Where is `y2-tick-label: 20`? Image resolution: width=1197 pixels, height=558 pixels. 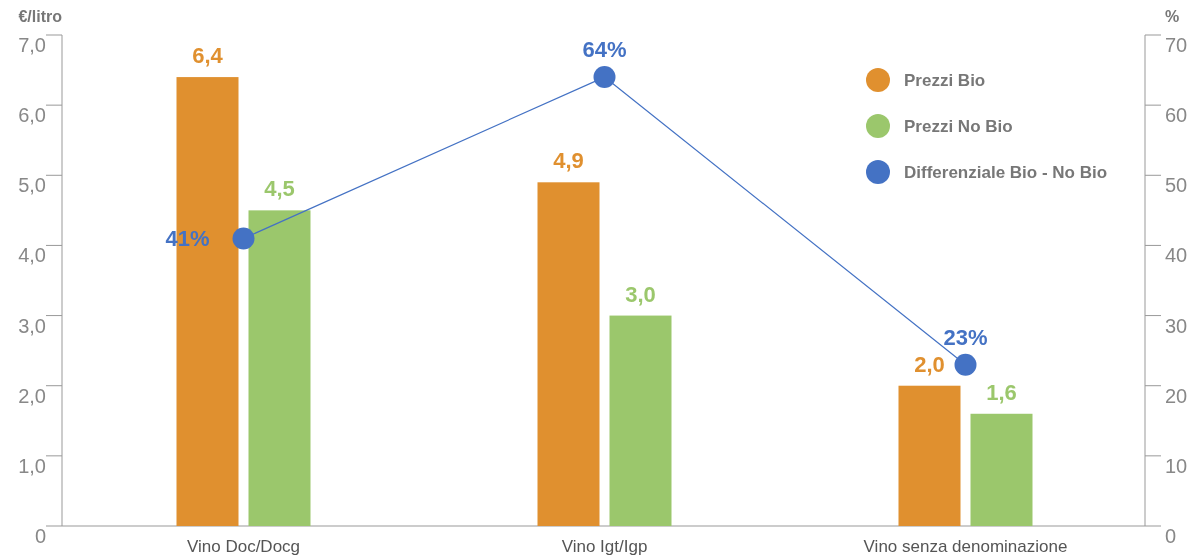
y2-tick-label: 20 is located at coordinates (1176, 395).